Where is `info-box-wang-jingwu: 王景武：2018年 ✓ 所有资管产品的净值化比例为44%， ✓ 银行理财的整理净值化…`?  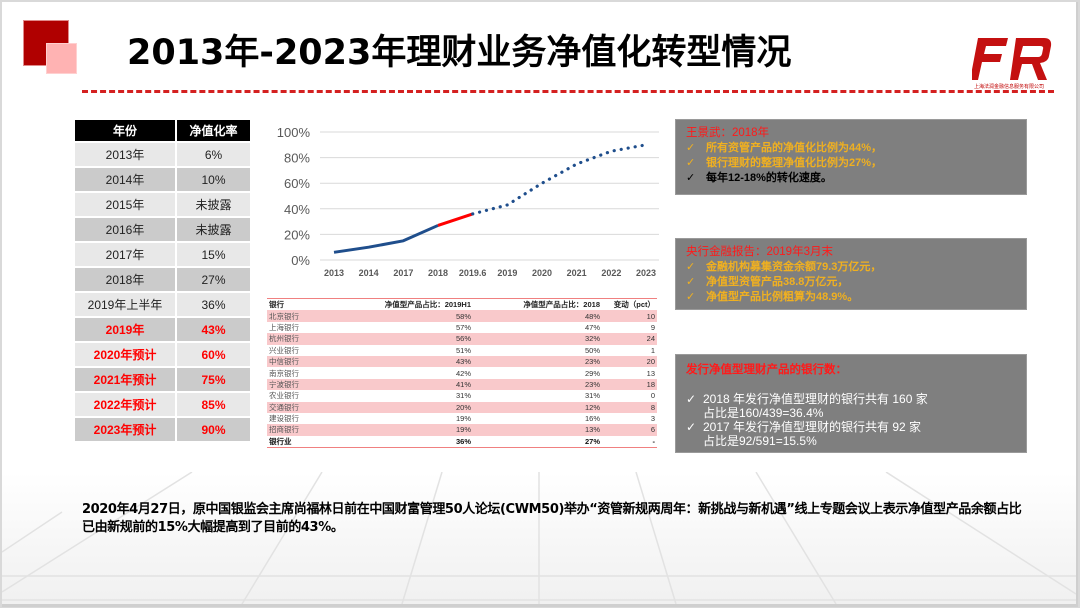
info-box-wang-jingwu: 王景武：2018年 ✓ 所有资管产品的净值化比例为44%， ✓ 银行理财的整理净值化… is located at coordinates (851, 157).